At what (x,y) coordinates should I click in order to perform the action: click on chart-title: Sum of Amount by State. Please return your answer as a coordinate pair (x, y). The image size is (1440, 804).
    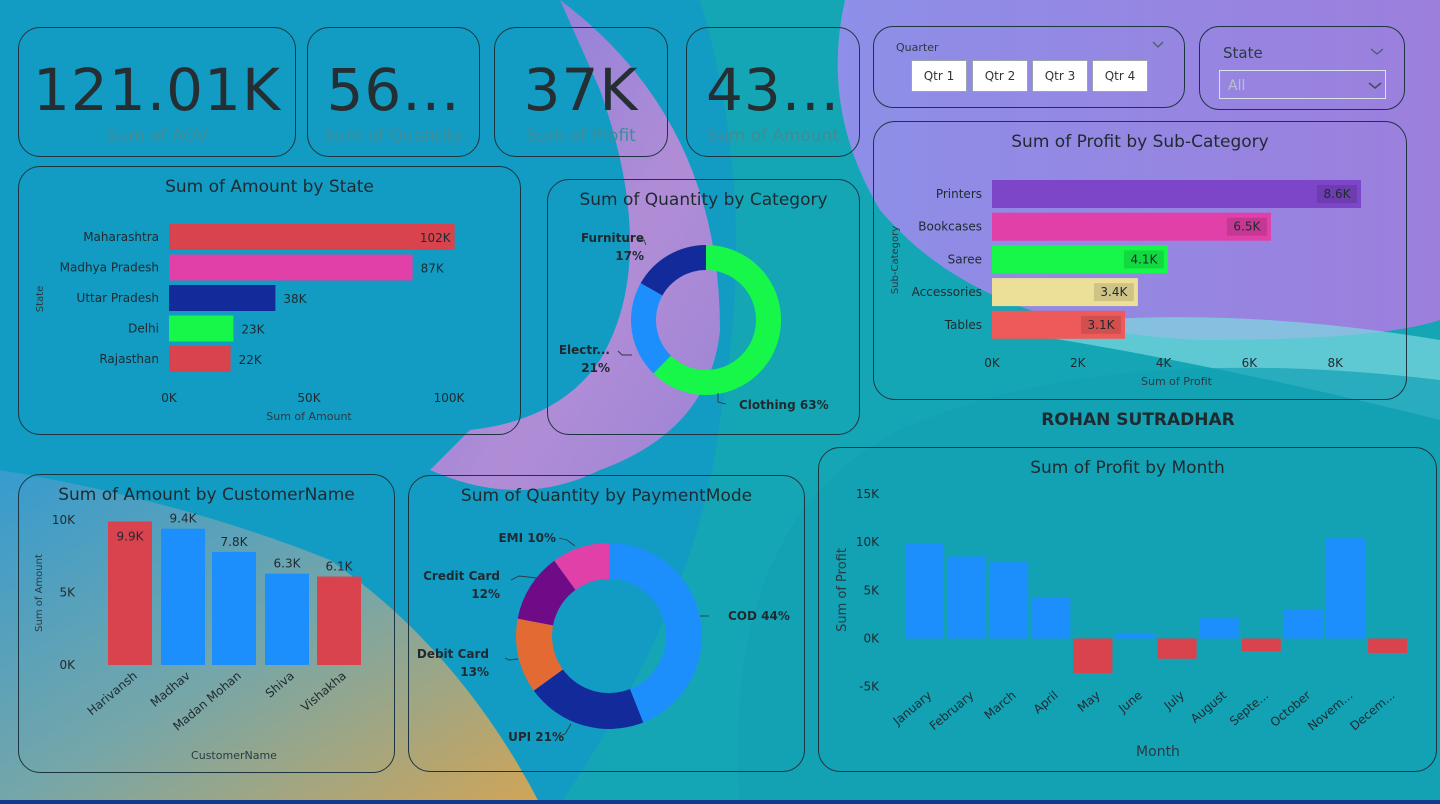
    Looking at the image, I should click on (269, 187).